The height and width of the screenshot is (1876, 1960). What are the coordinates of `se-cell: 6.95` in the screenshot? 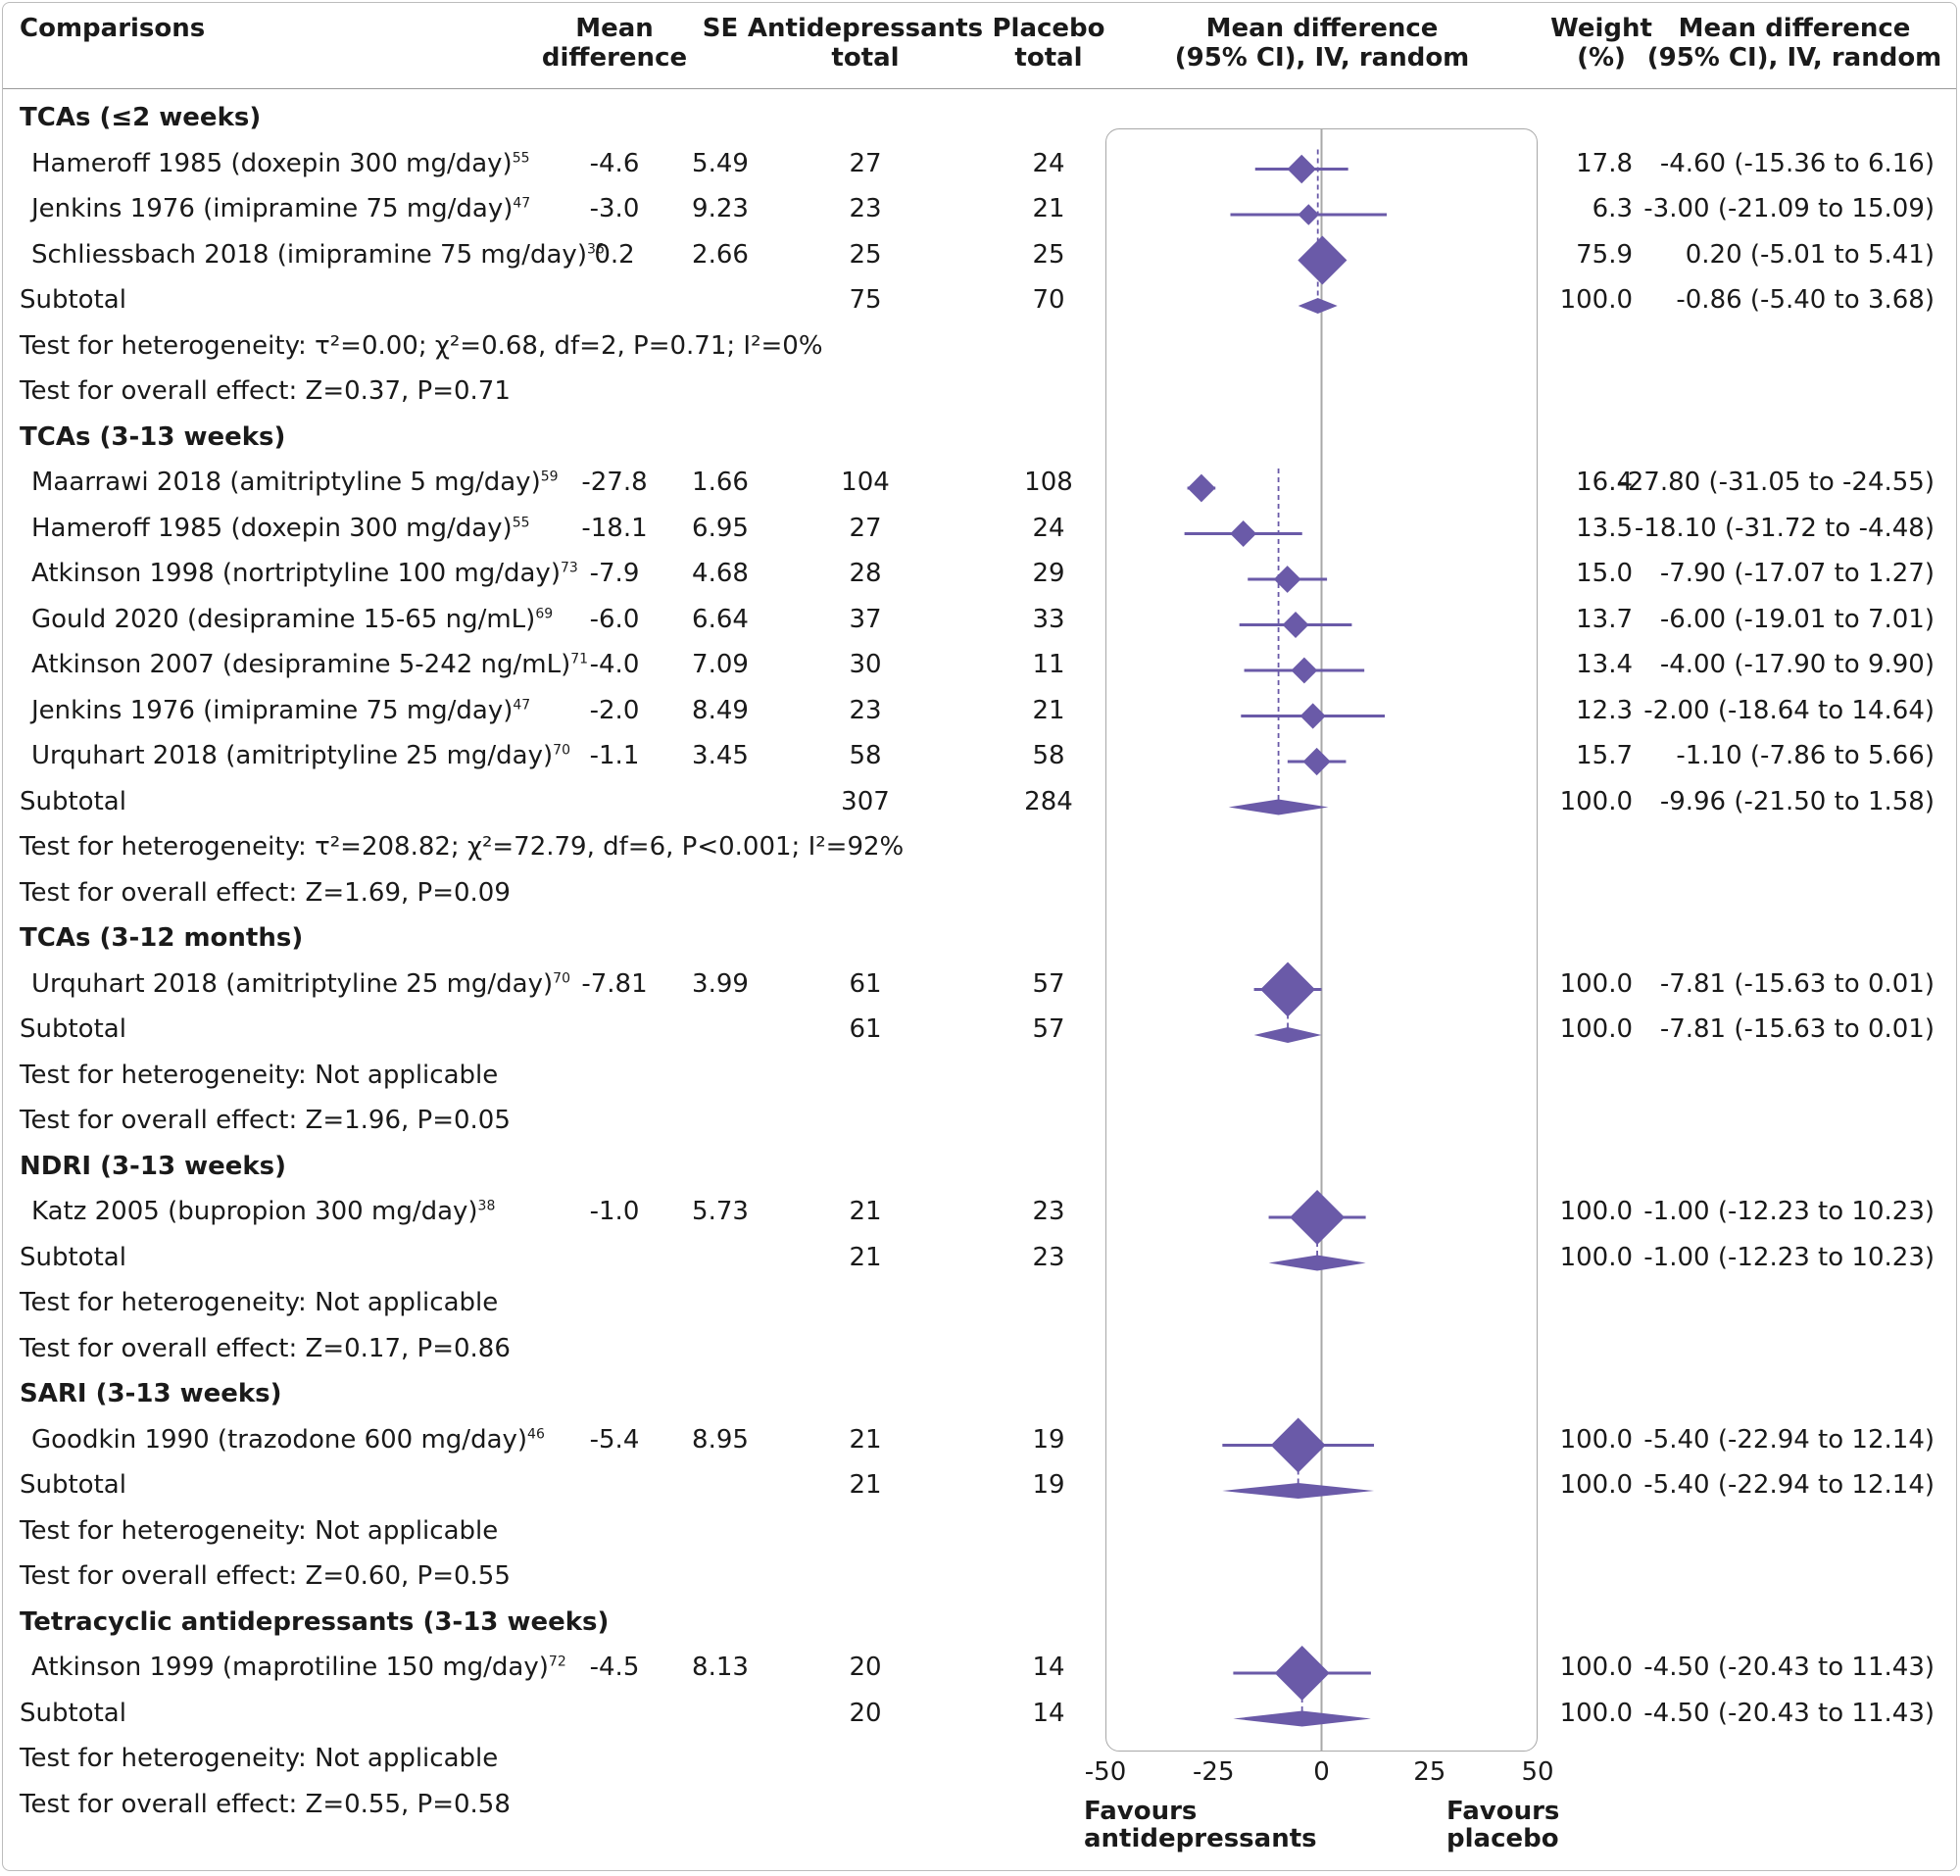 It's located at (720, 528).